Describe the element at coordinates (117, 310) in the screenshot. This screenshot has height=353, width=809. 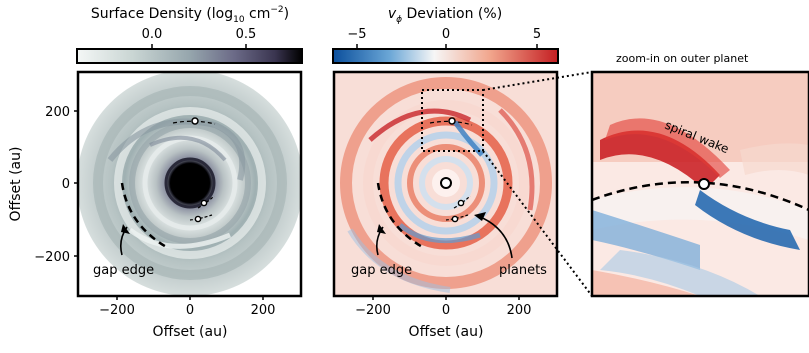
I see `left-xtick-0: −200` at that location.